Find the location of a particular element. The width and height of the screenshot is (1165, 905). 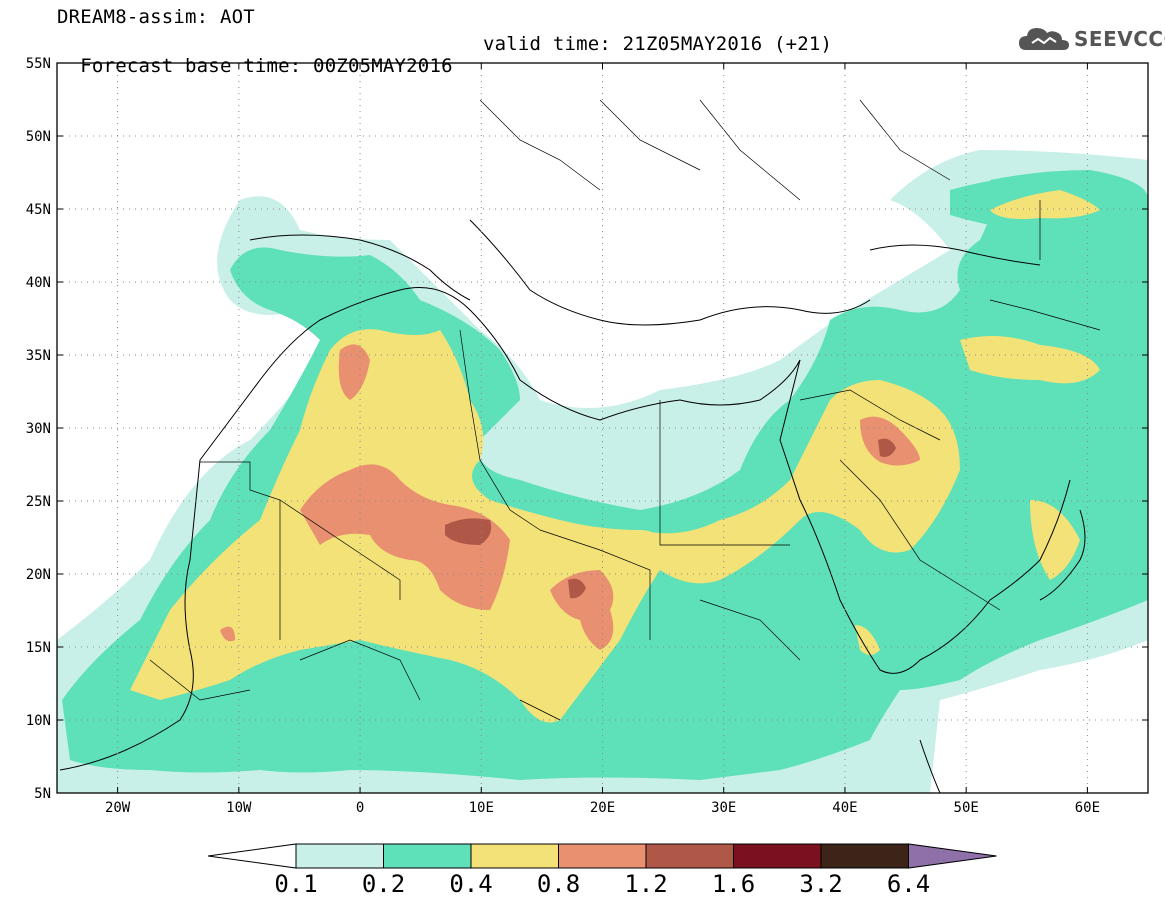

colorbar-under-triangle is located at coordinates (252, 856).